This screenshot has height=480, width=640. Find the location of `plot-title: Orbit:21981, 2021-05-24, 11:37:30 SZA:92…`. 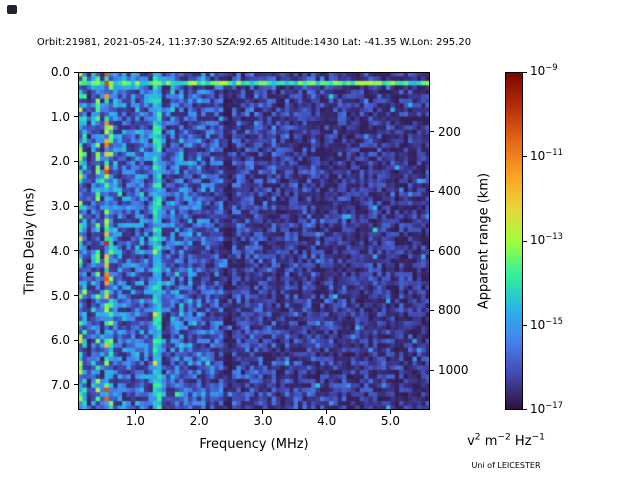

plot-title: Orbit:21981, 2021-05-24, 11:37:30 SZA:92… is located at coordinates (254, 42).